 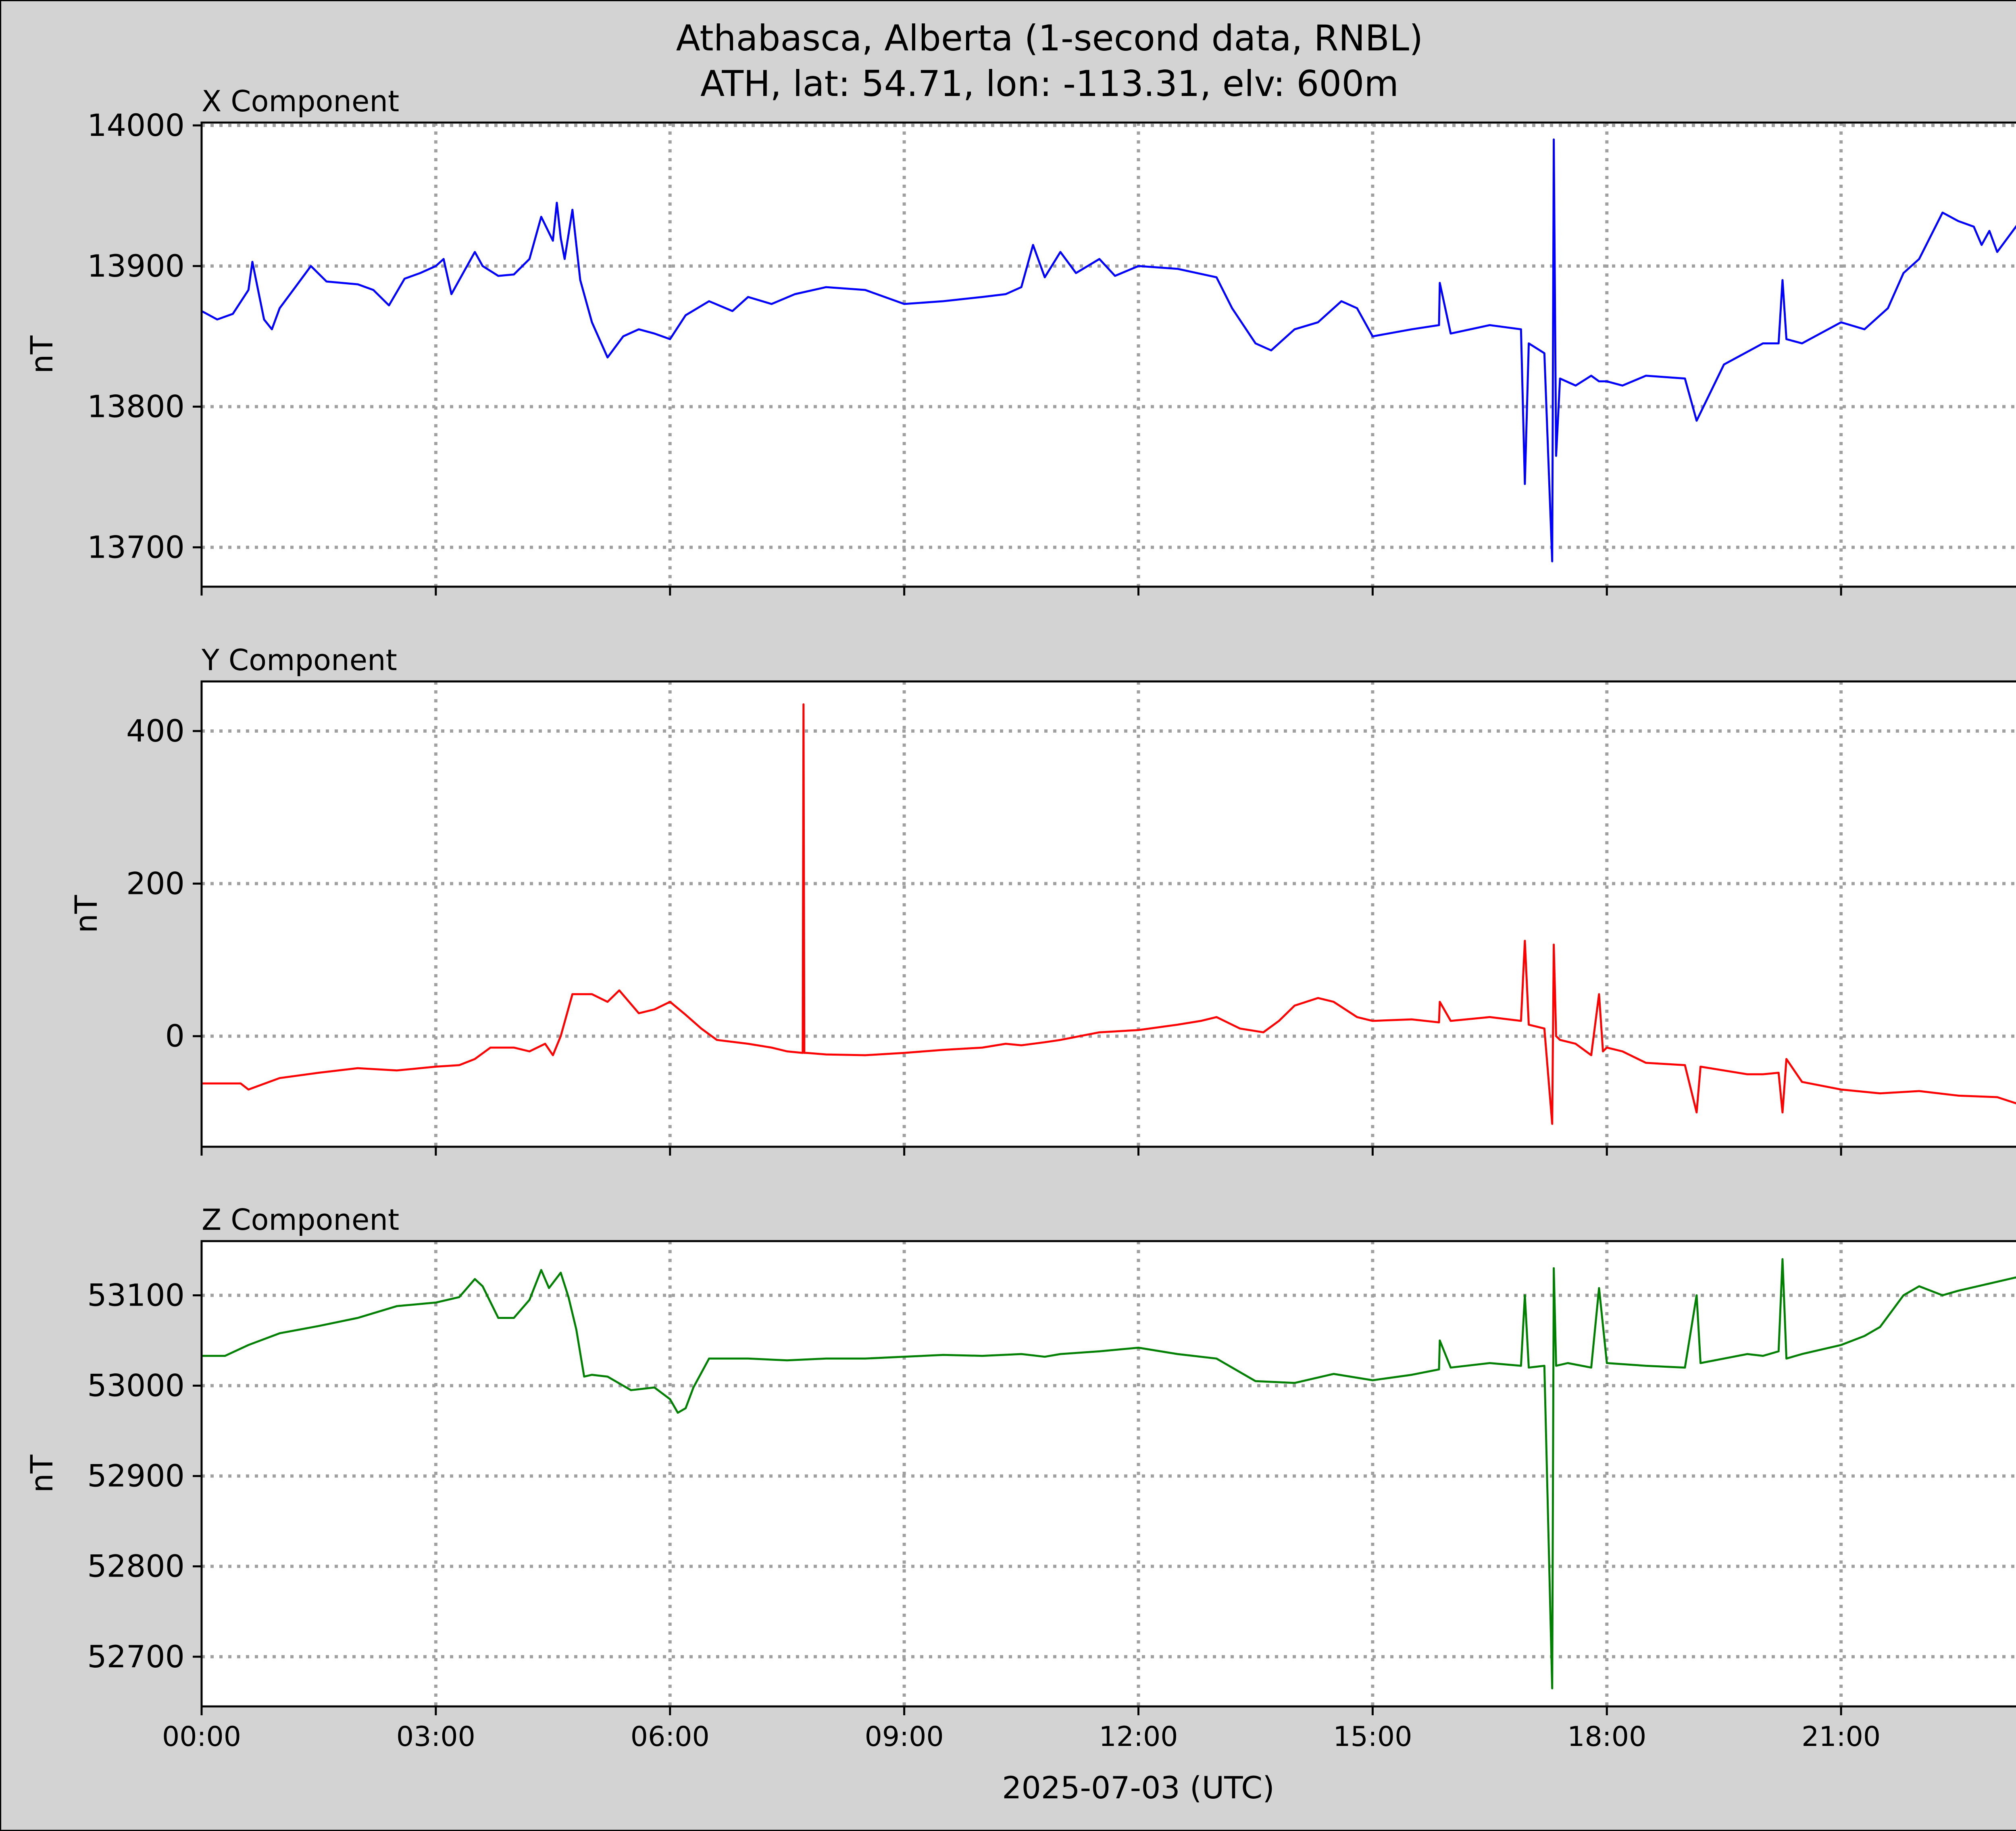 What do you see at coordinates (299, 660) in the screenshot?
I see `y-panel-title: Y Component` at bounding box center [299, 660].